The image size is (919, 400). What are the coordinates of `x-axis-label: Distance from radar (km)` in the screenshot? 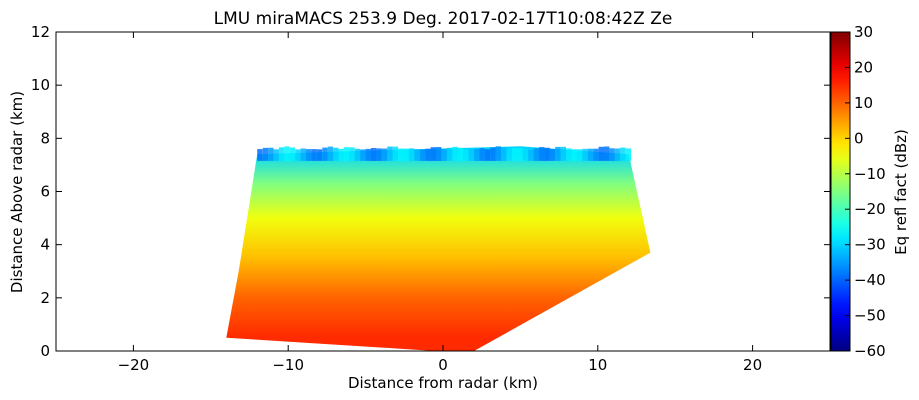 It's located at (443, 383).